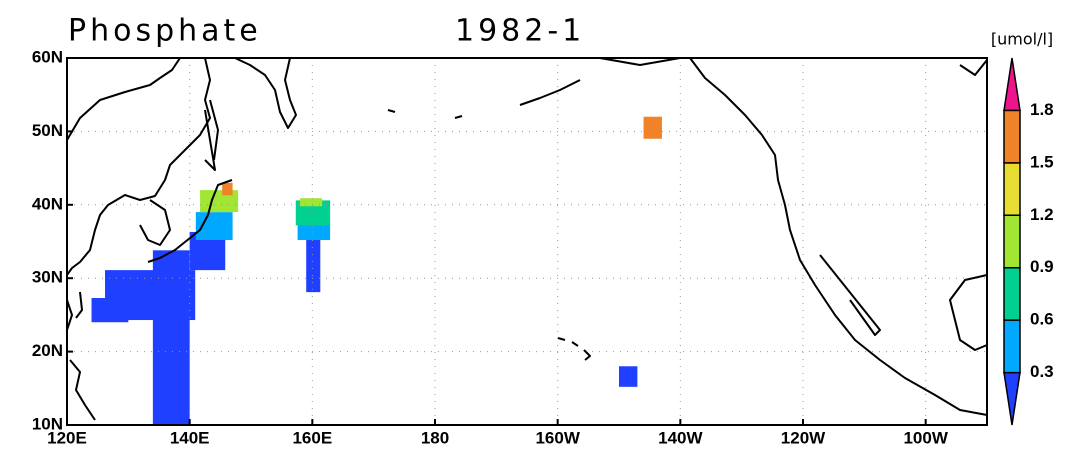 The width and height of the screenshot is (1078, 474). Describe the element at coordinates (138, 194) in the screenshot. I see `coast-asia` at that location.